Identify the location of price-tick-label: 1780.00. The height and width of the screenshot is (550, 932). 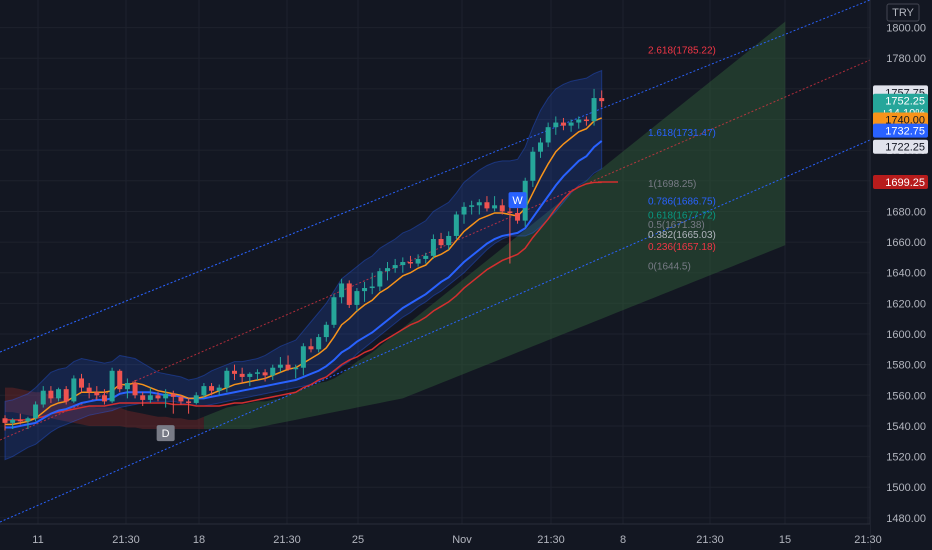
(906, 59).